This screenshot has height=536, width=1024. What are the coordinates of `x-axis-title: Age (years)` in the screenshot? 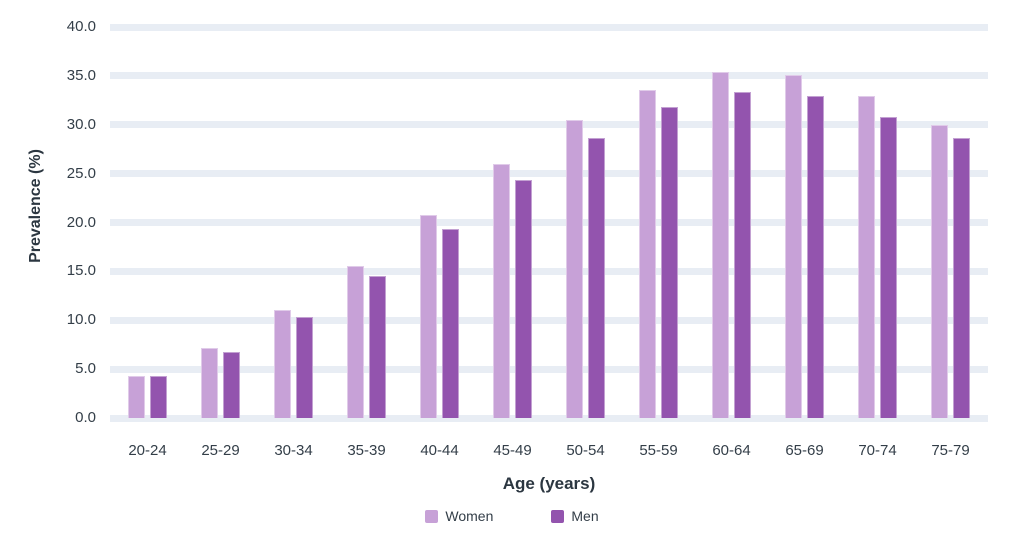 It's located at (549, 483).